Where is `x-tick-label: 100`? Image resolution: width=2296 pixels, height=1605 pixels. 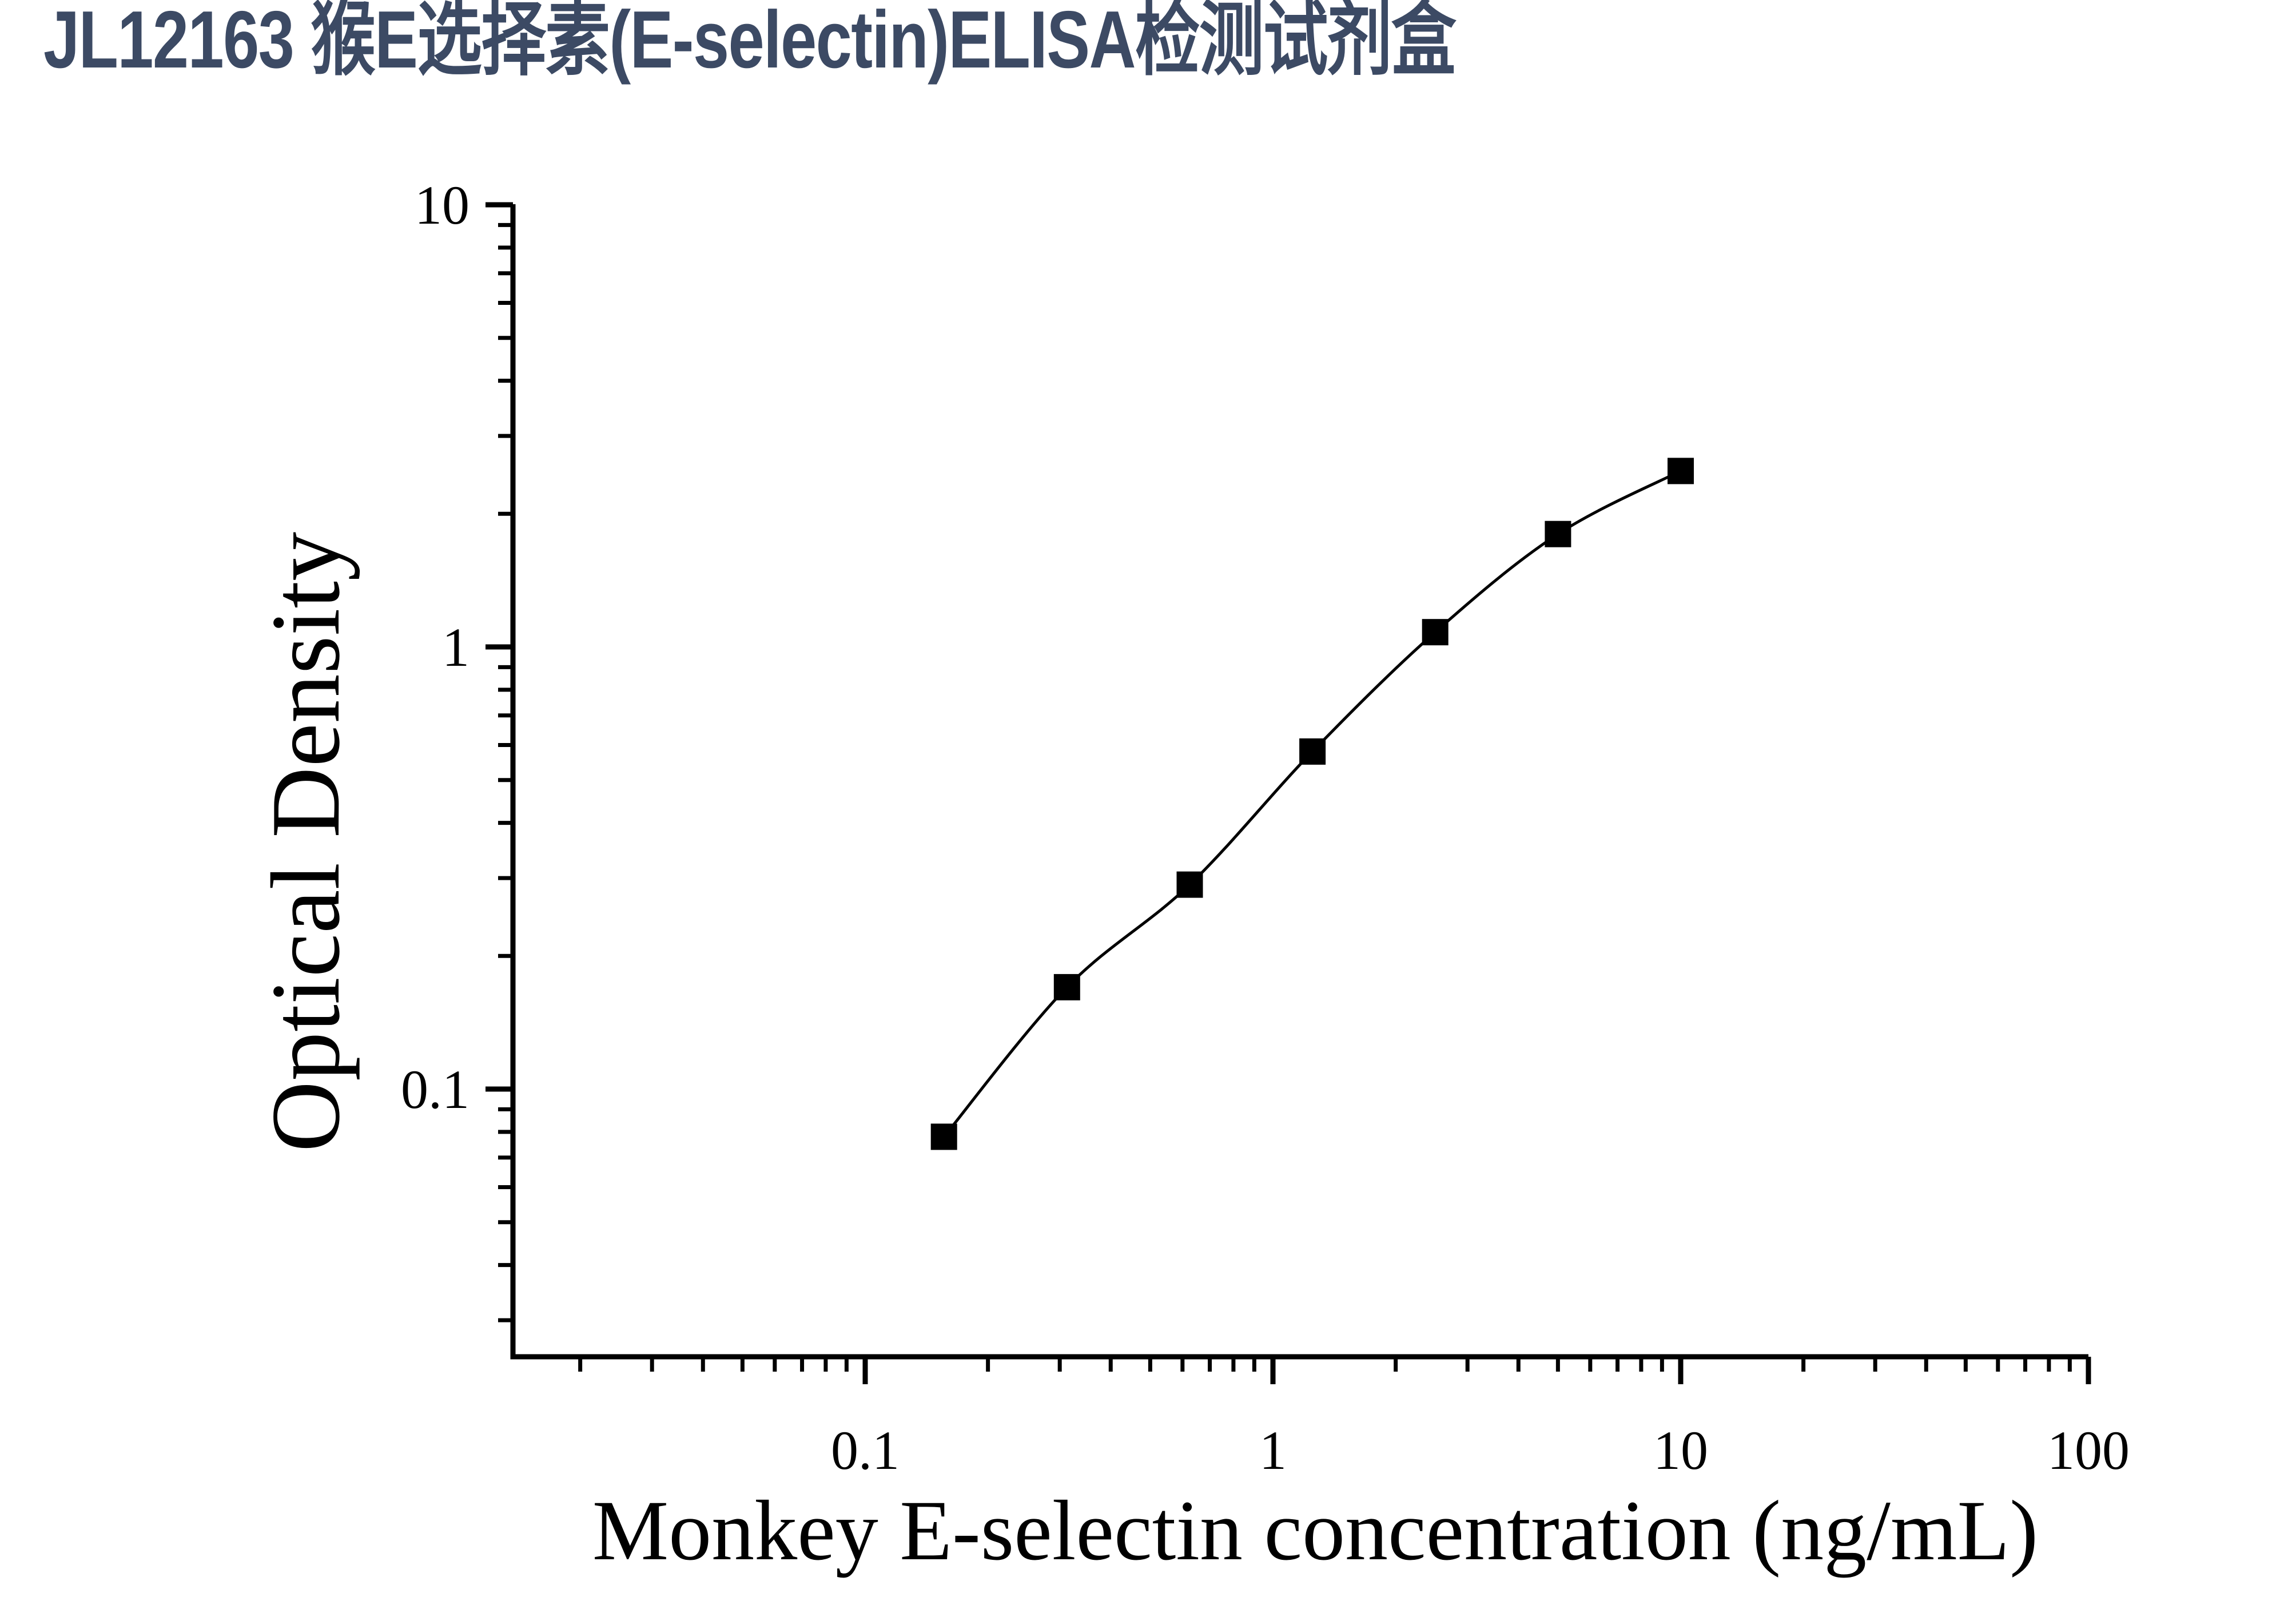
x-tick-label: 100 is located at coordinates (2088, 1450).